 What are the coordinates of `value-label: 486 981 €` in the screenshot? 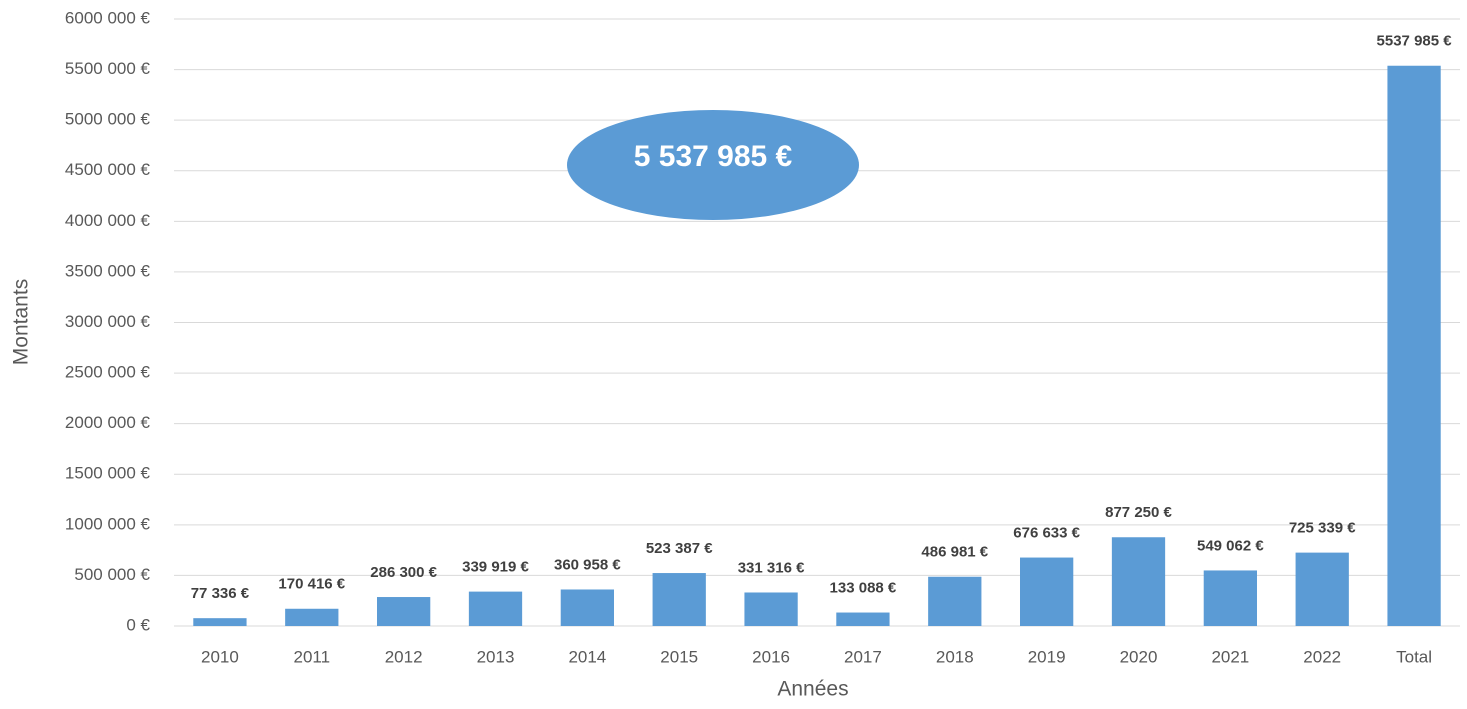 It's located at (954, 552).